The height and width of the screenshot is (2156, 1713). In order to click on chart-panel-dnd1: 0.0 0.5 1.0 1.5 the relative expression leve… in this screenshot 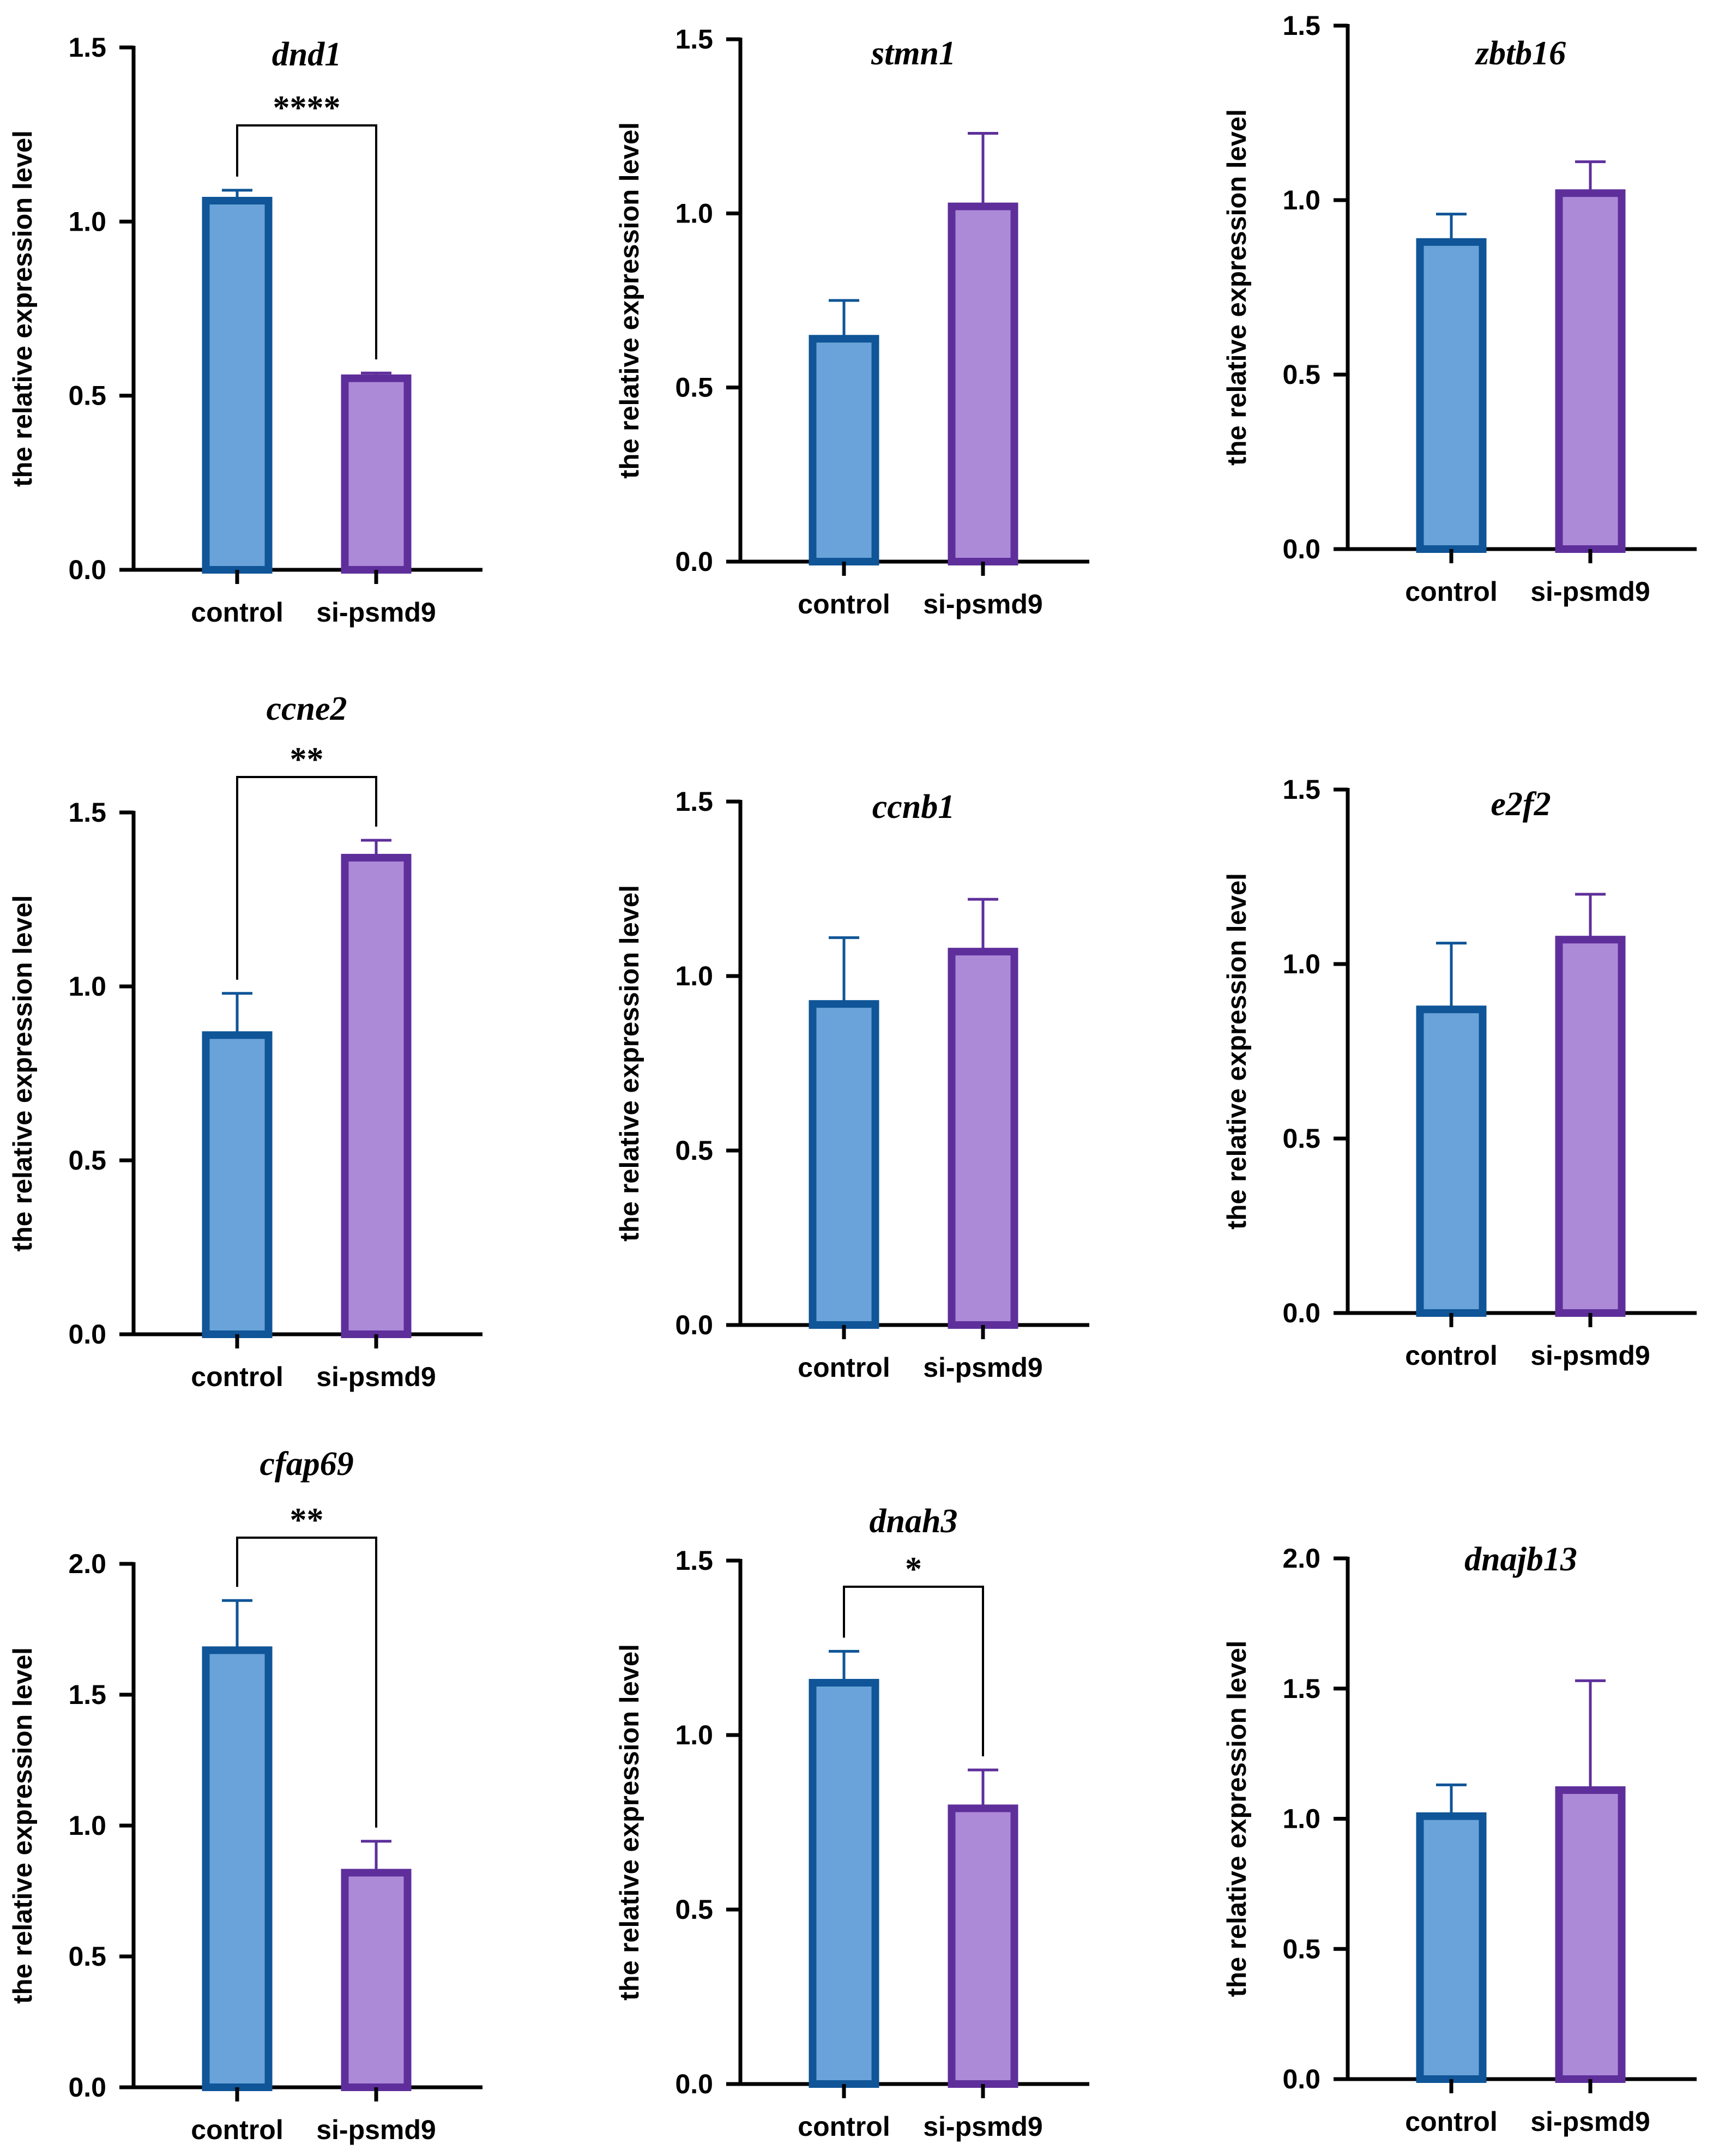, I will do `click(245, 330)`.